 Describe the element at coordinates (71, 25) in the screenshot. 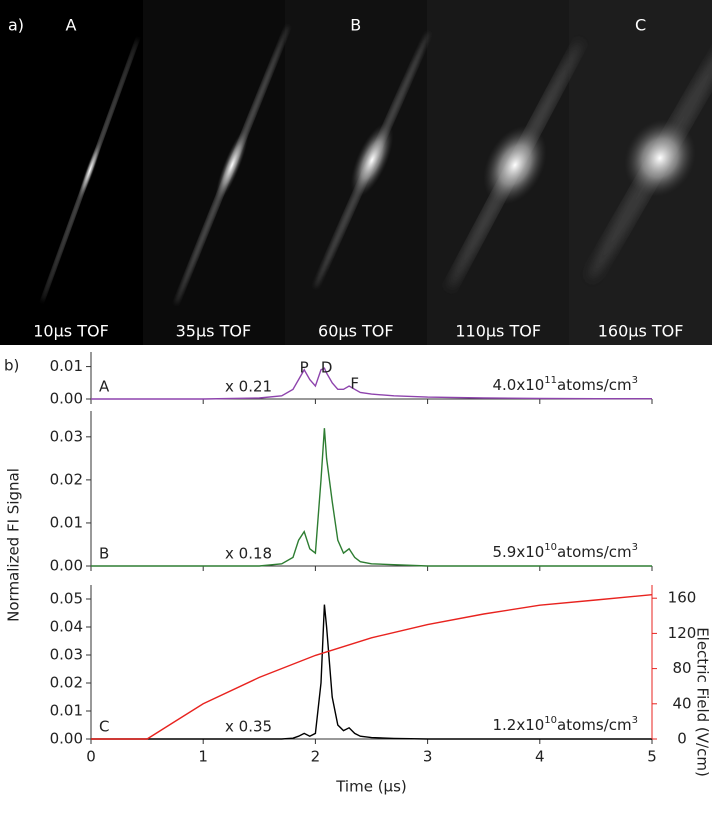

I see `image-letter: A` at that location.